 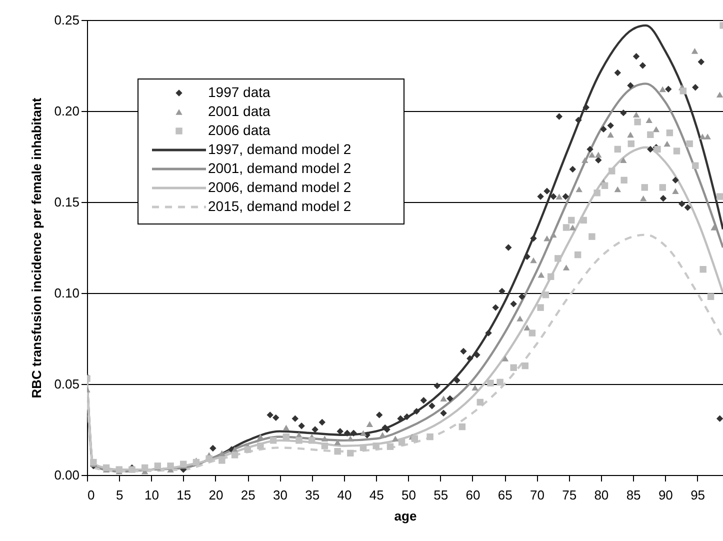 I want to click on legend-label: 2001 data, so click(x=239, y=111).